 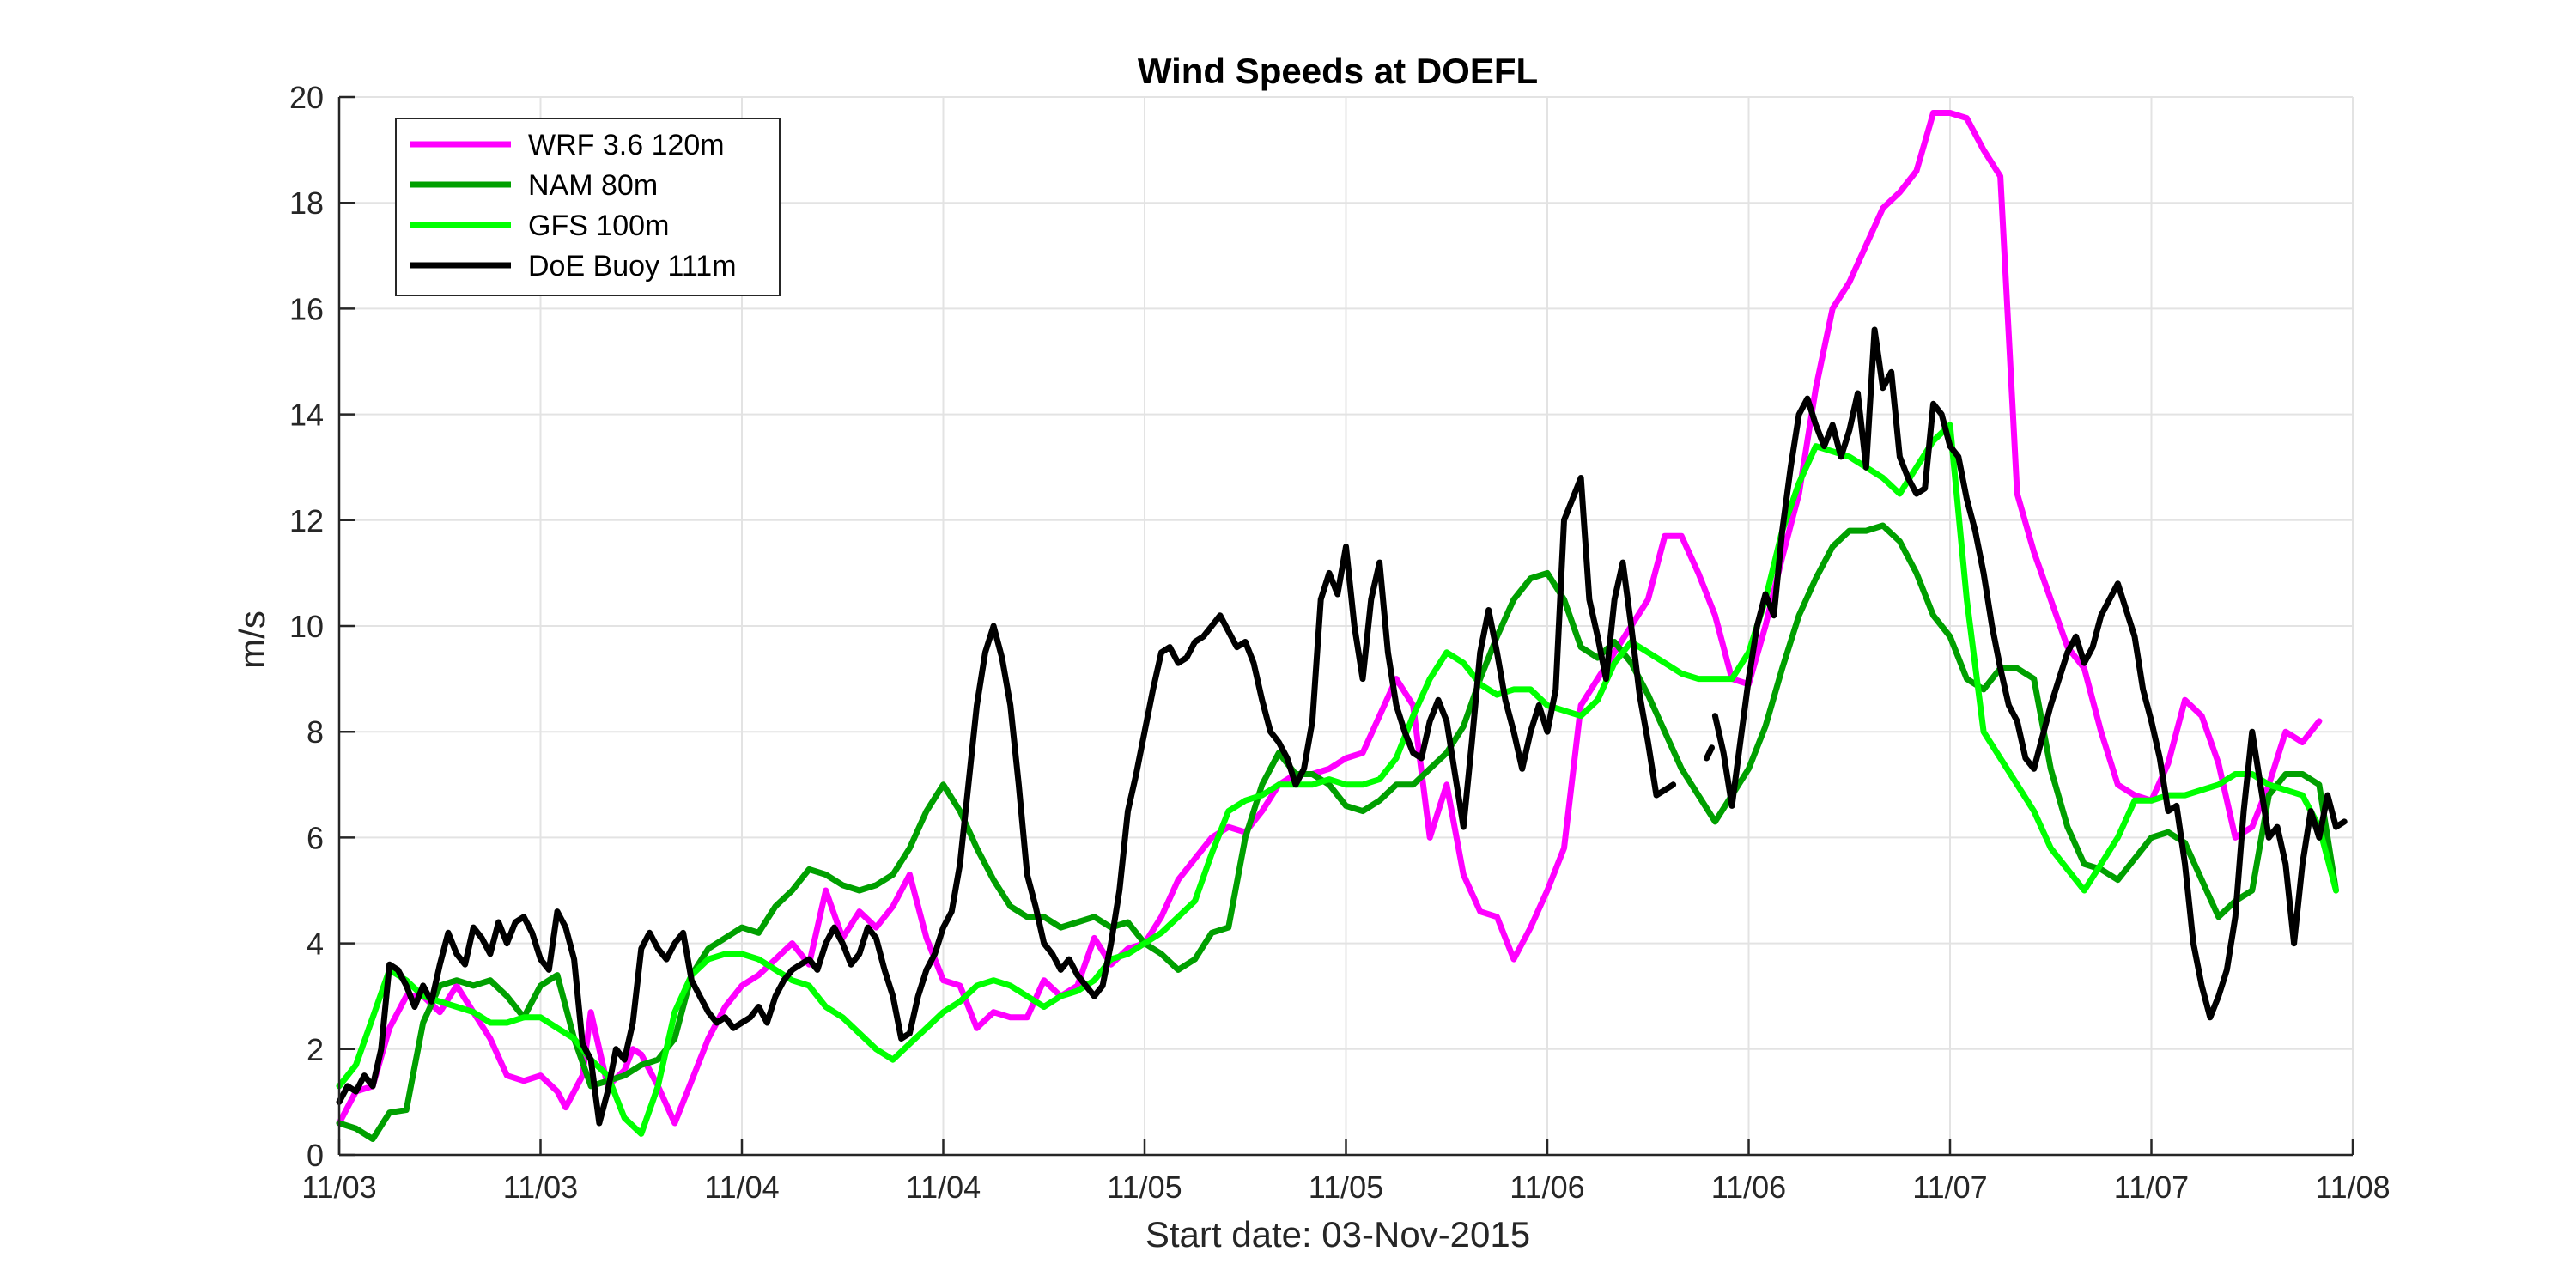 What do you see at coordinates (315, 732) in the screenshot?
I see `y-tick-label: 8` at bounding box center [315, 732].